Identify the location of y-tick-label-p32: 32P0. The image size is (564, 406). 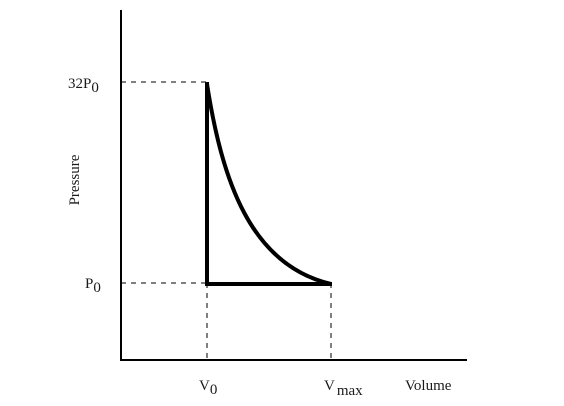
(83, 86).